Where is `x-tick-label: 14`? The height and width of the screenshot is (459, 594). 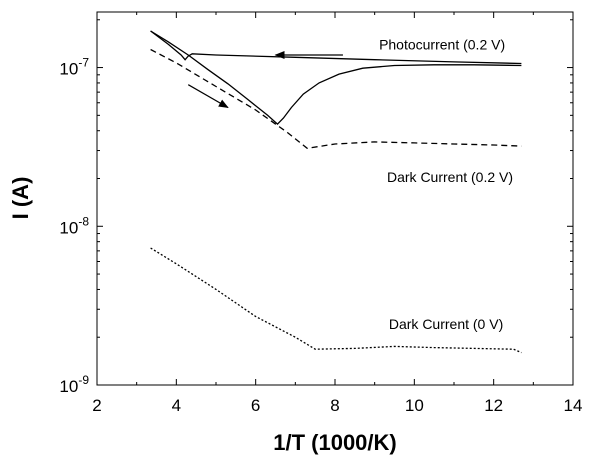 x-tick-label: 14 is located at coordinates (573, 405).